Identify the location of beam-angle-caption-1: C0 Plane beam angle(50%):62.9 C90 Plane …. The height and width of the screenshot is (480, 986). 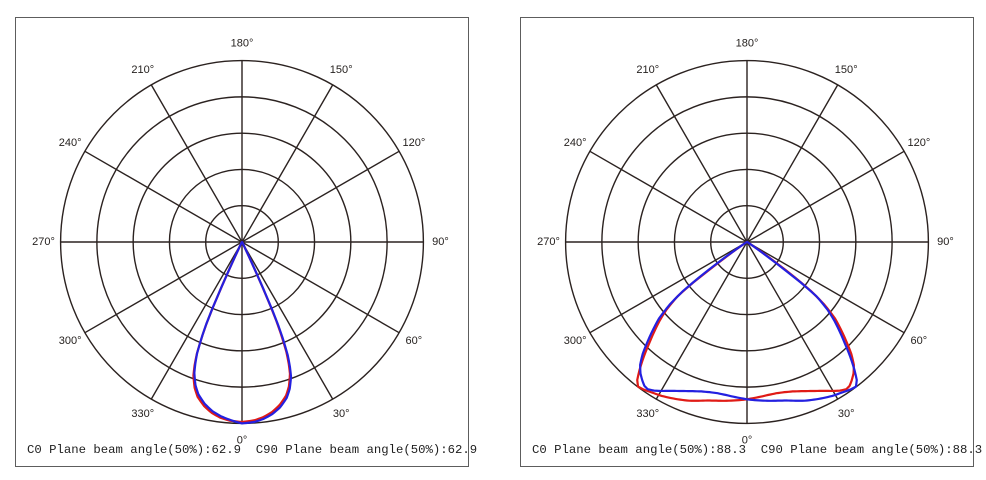
(252, 450).